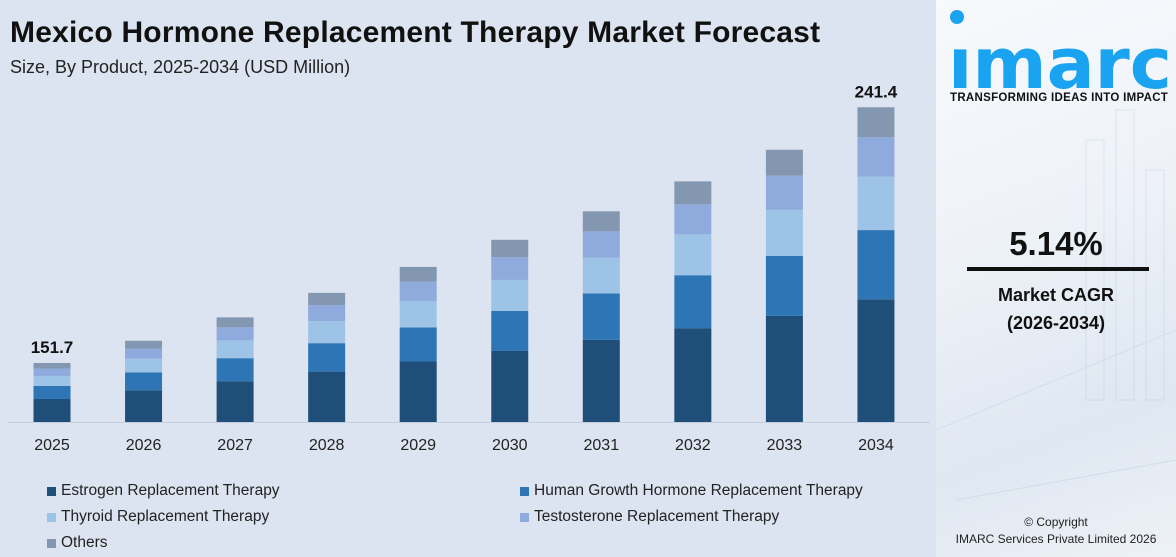  Describe the element at coordinates (510, 445) in the screenshot. I see `x-tick-2030: 2030` at that location.